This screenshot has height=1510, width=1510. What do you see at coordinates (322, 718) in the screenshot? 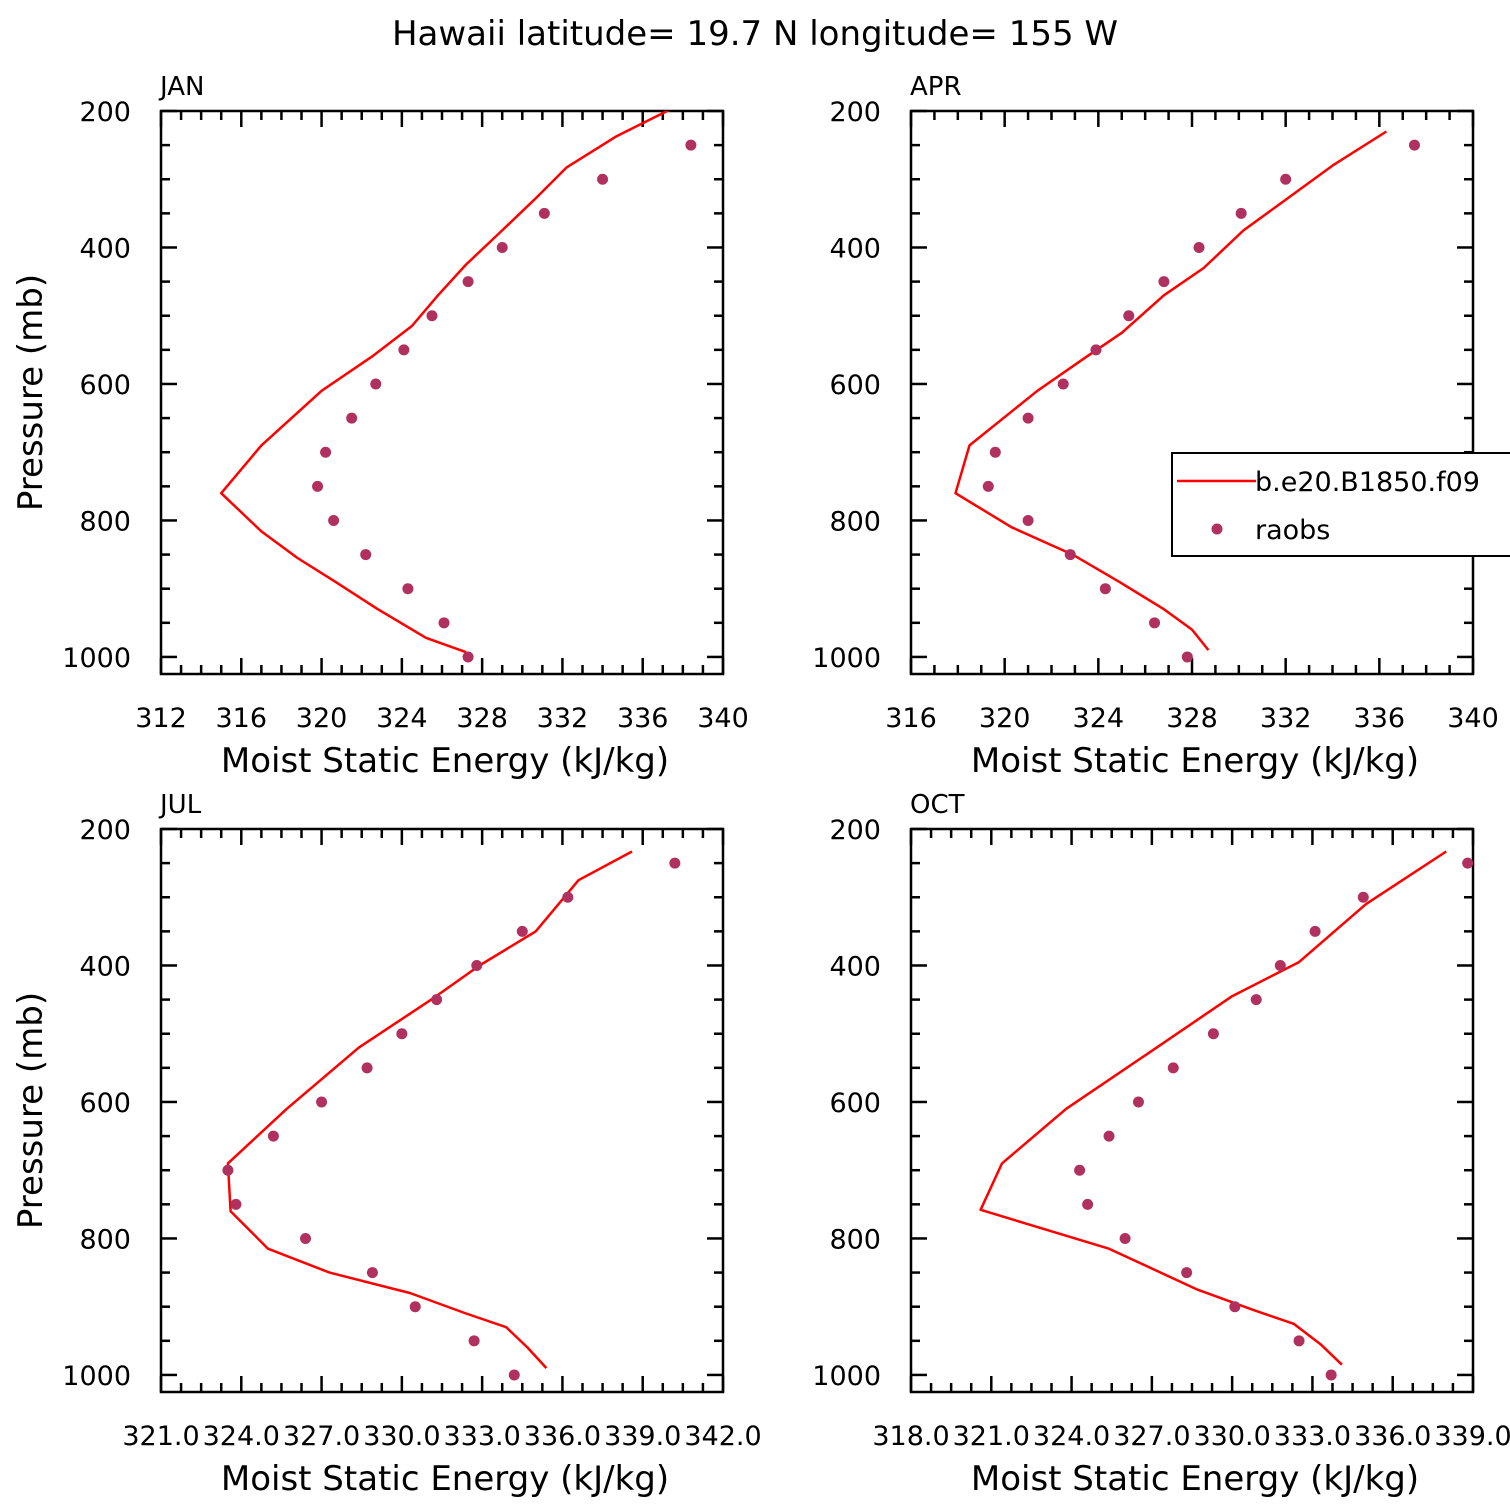
I see `x-tick-label: 320` at bounding box center [322, 718].